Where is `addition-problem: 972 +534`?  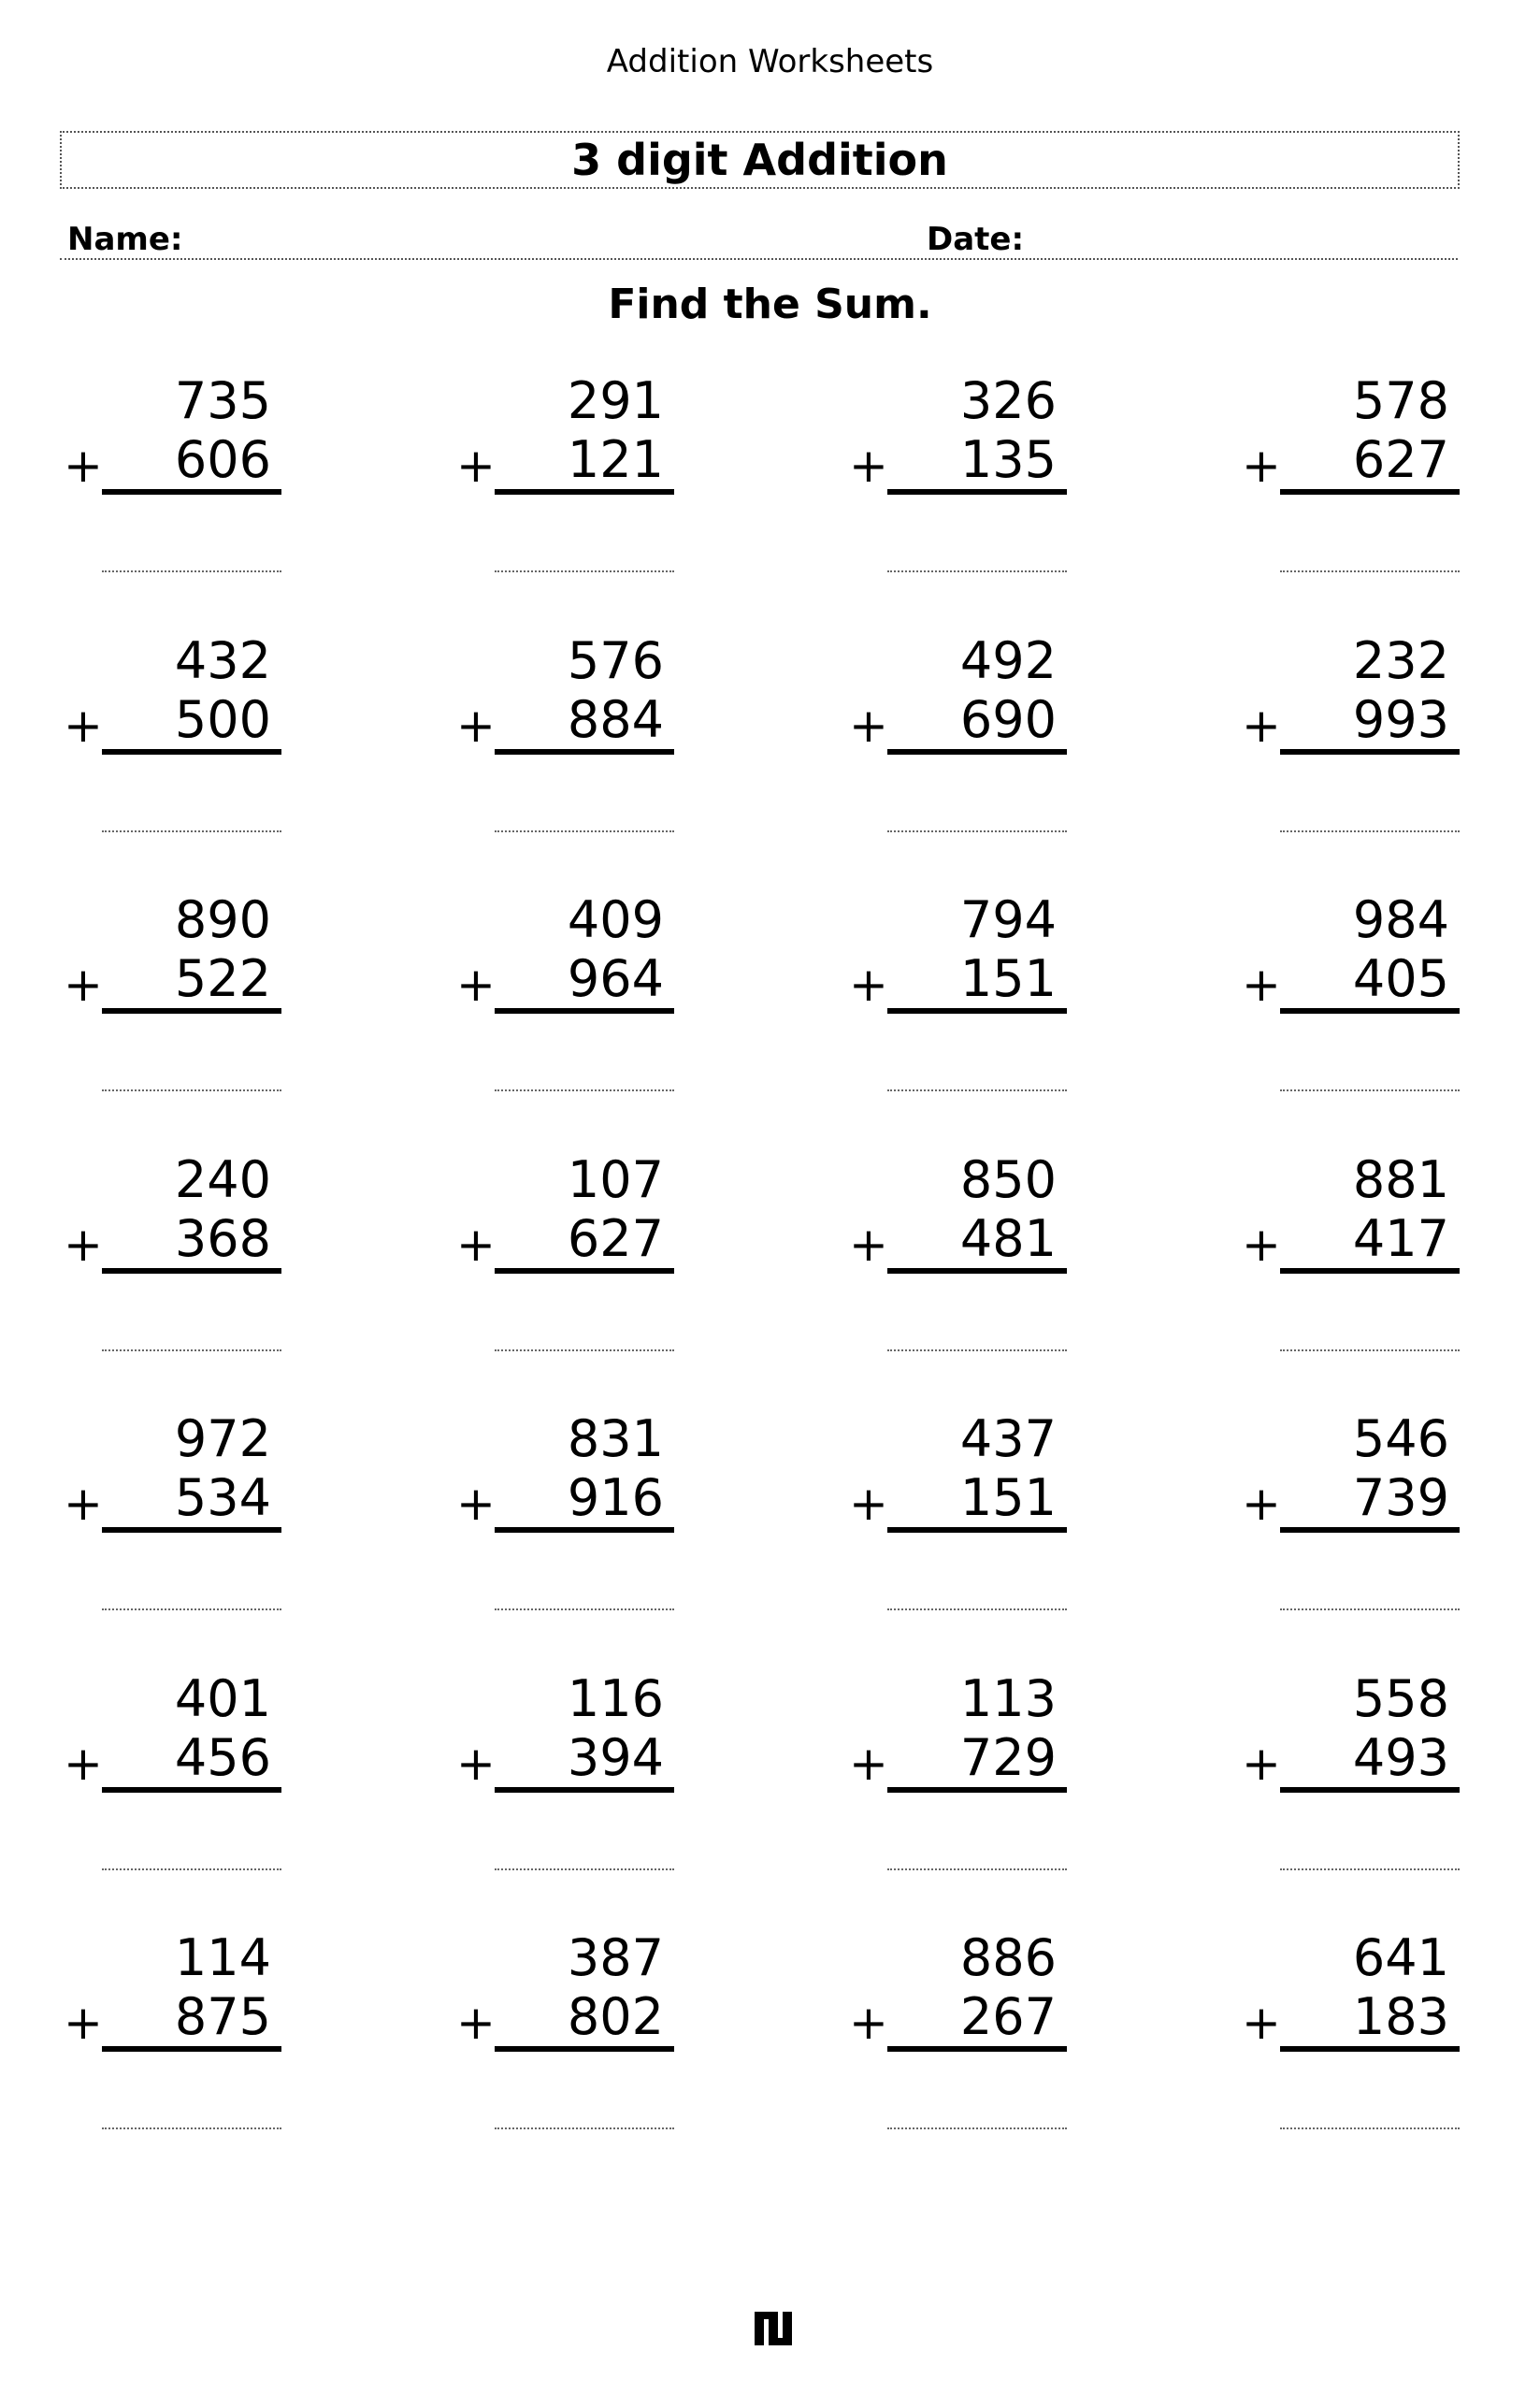
addition-problem: 972 +534 is located at coordinates (256, 1522).